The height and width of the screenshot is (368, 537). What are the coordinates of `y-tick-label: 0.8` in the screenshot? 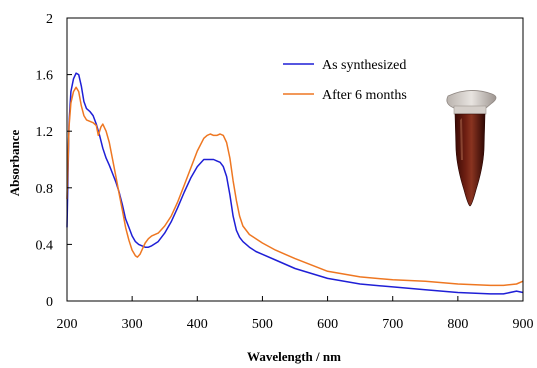 It's located at (45, 189).